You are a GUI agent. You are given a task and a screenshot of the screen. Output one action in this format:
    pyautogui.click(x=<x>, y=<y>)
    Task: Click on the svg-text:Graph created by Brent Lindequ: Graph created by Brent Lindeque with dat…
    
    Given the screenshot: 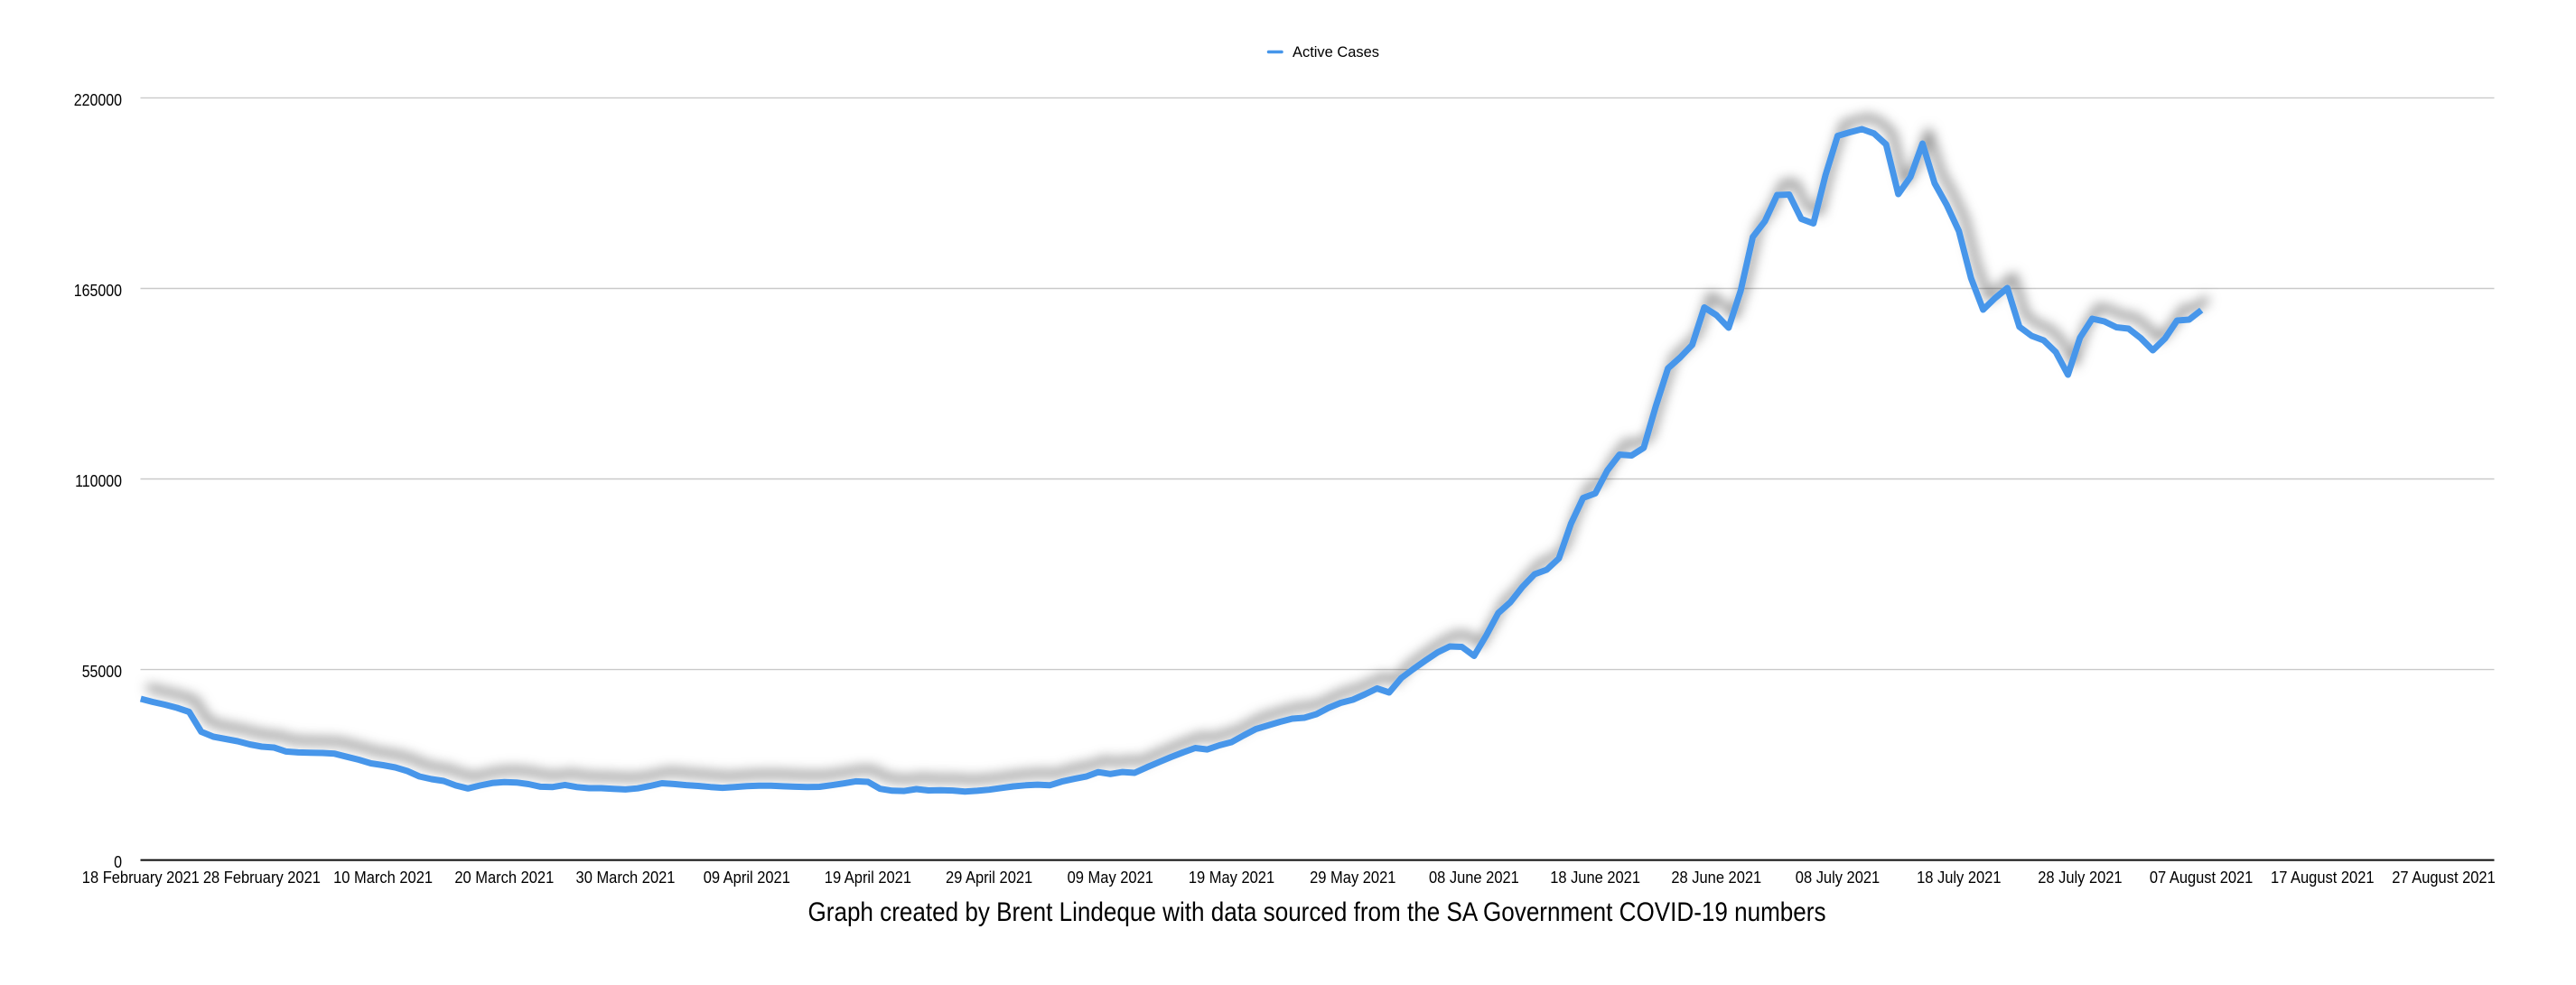 What is the action you would take?
    pyautogui.click(x=1317, y=912)
    